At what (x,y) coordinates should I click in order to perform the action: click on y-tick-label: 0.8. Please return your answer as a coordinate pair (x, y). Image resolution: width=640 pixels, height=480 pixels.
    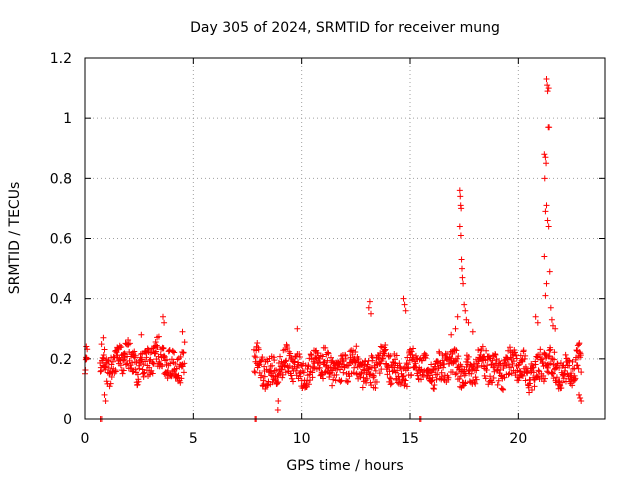
    Looking at the image, I should click on (61, 179).